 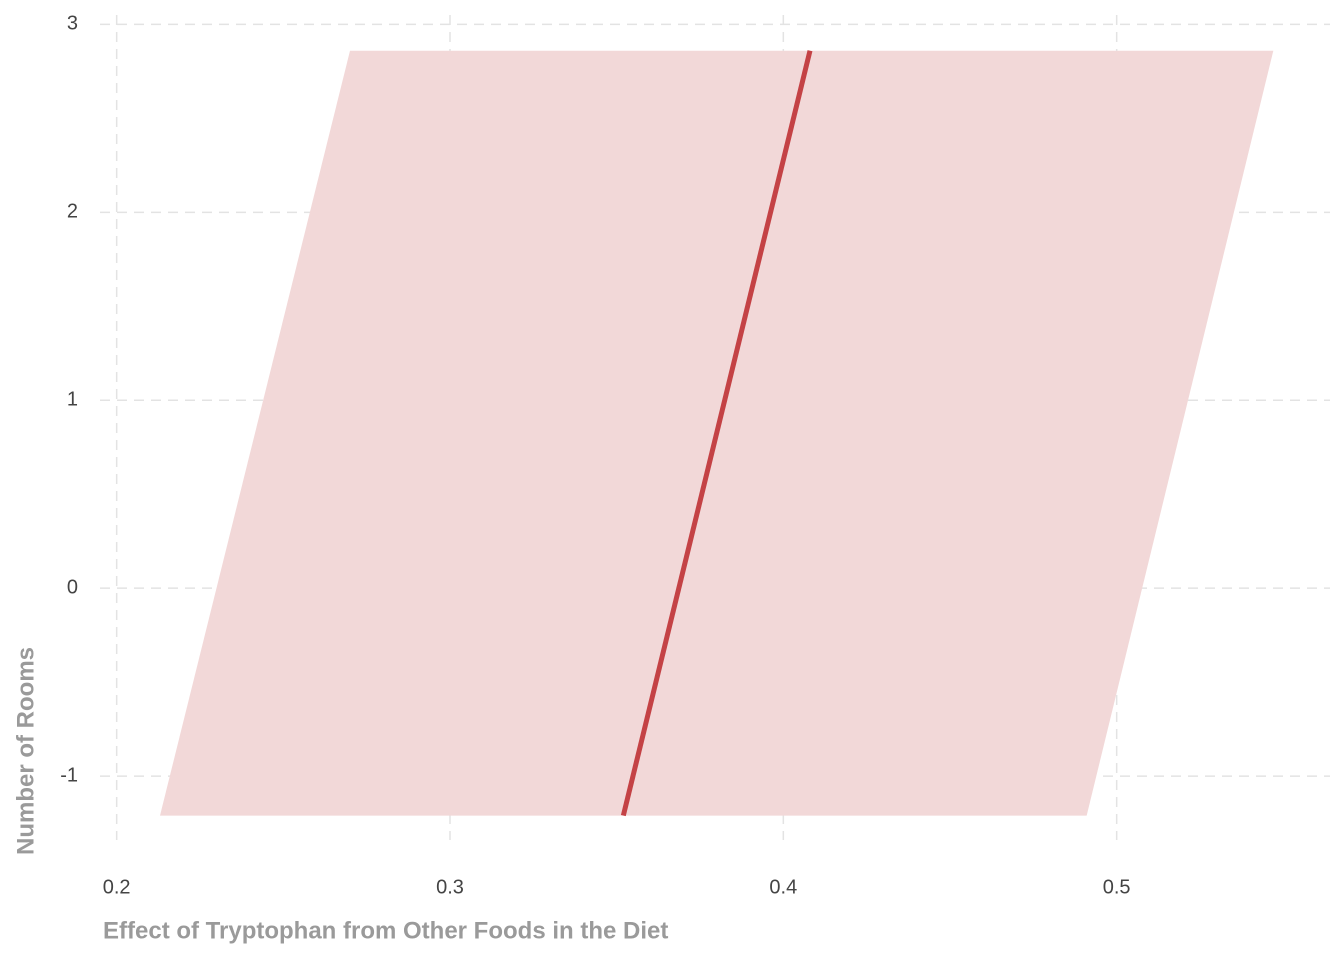 What do you see at coordinates (1117, 887) in the screenshot?
I see `x-tick-label: 0.5` at bounding box center [1117, 887].